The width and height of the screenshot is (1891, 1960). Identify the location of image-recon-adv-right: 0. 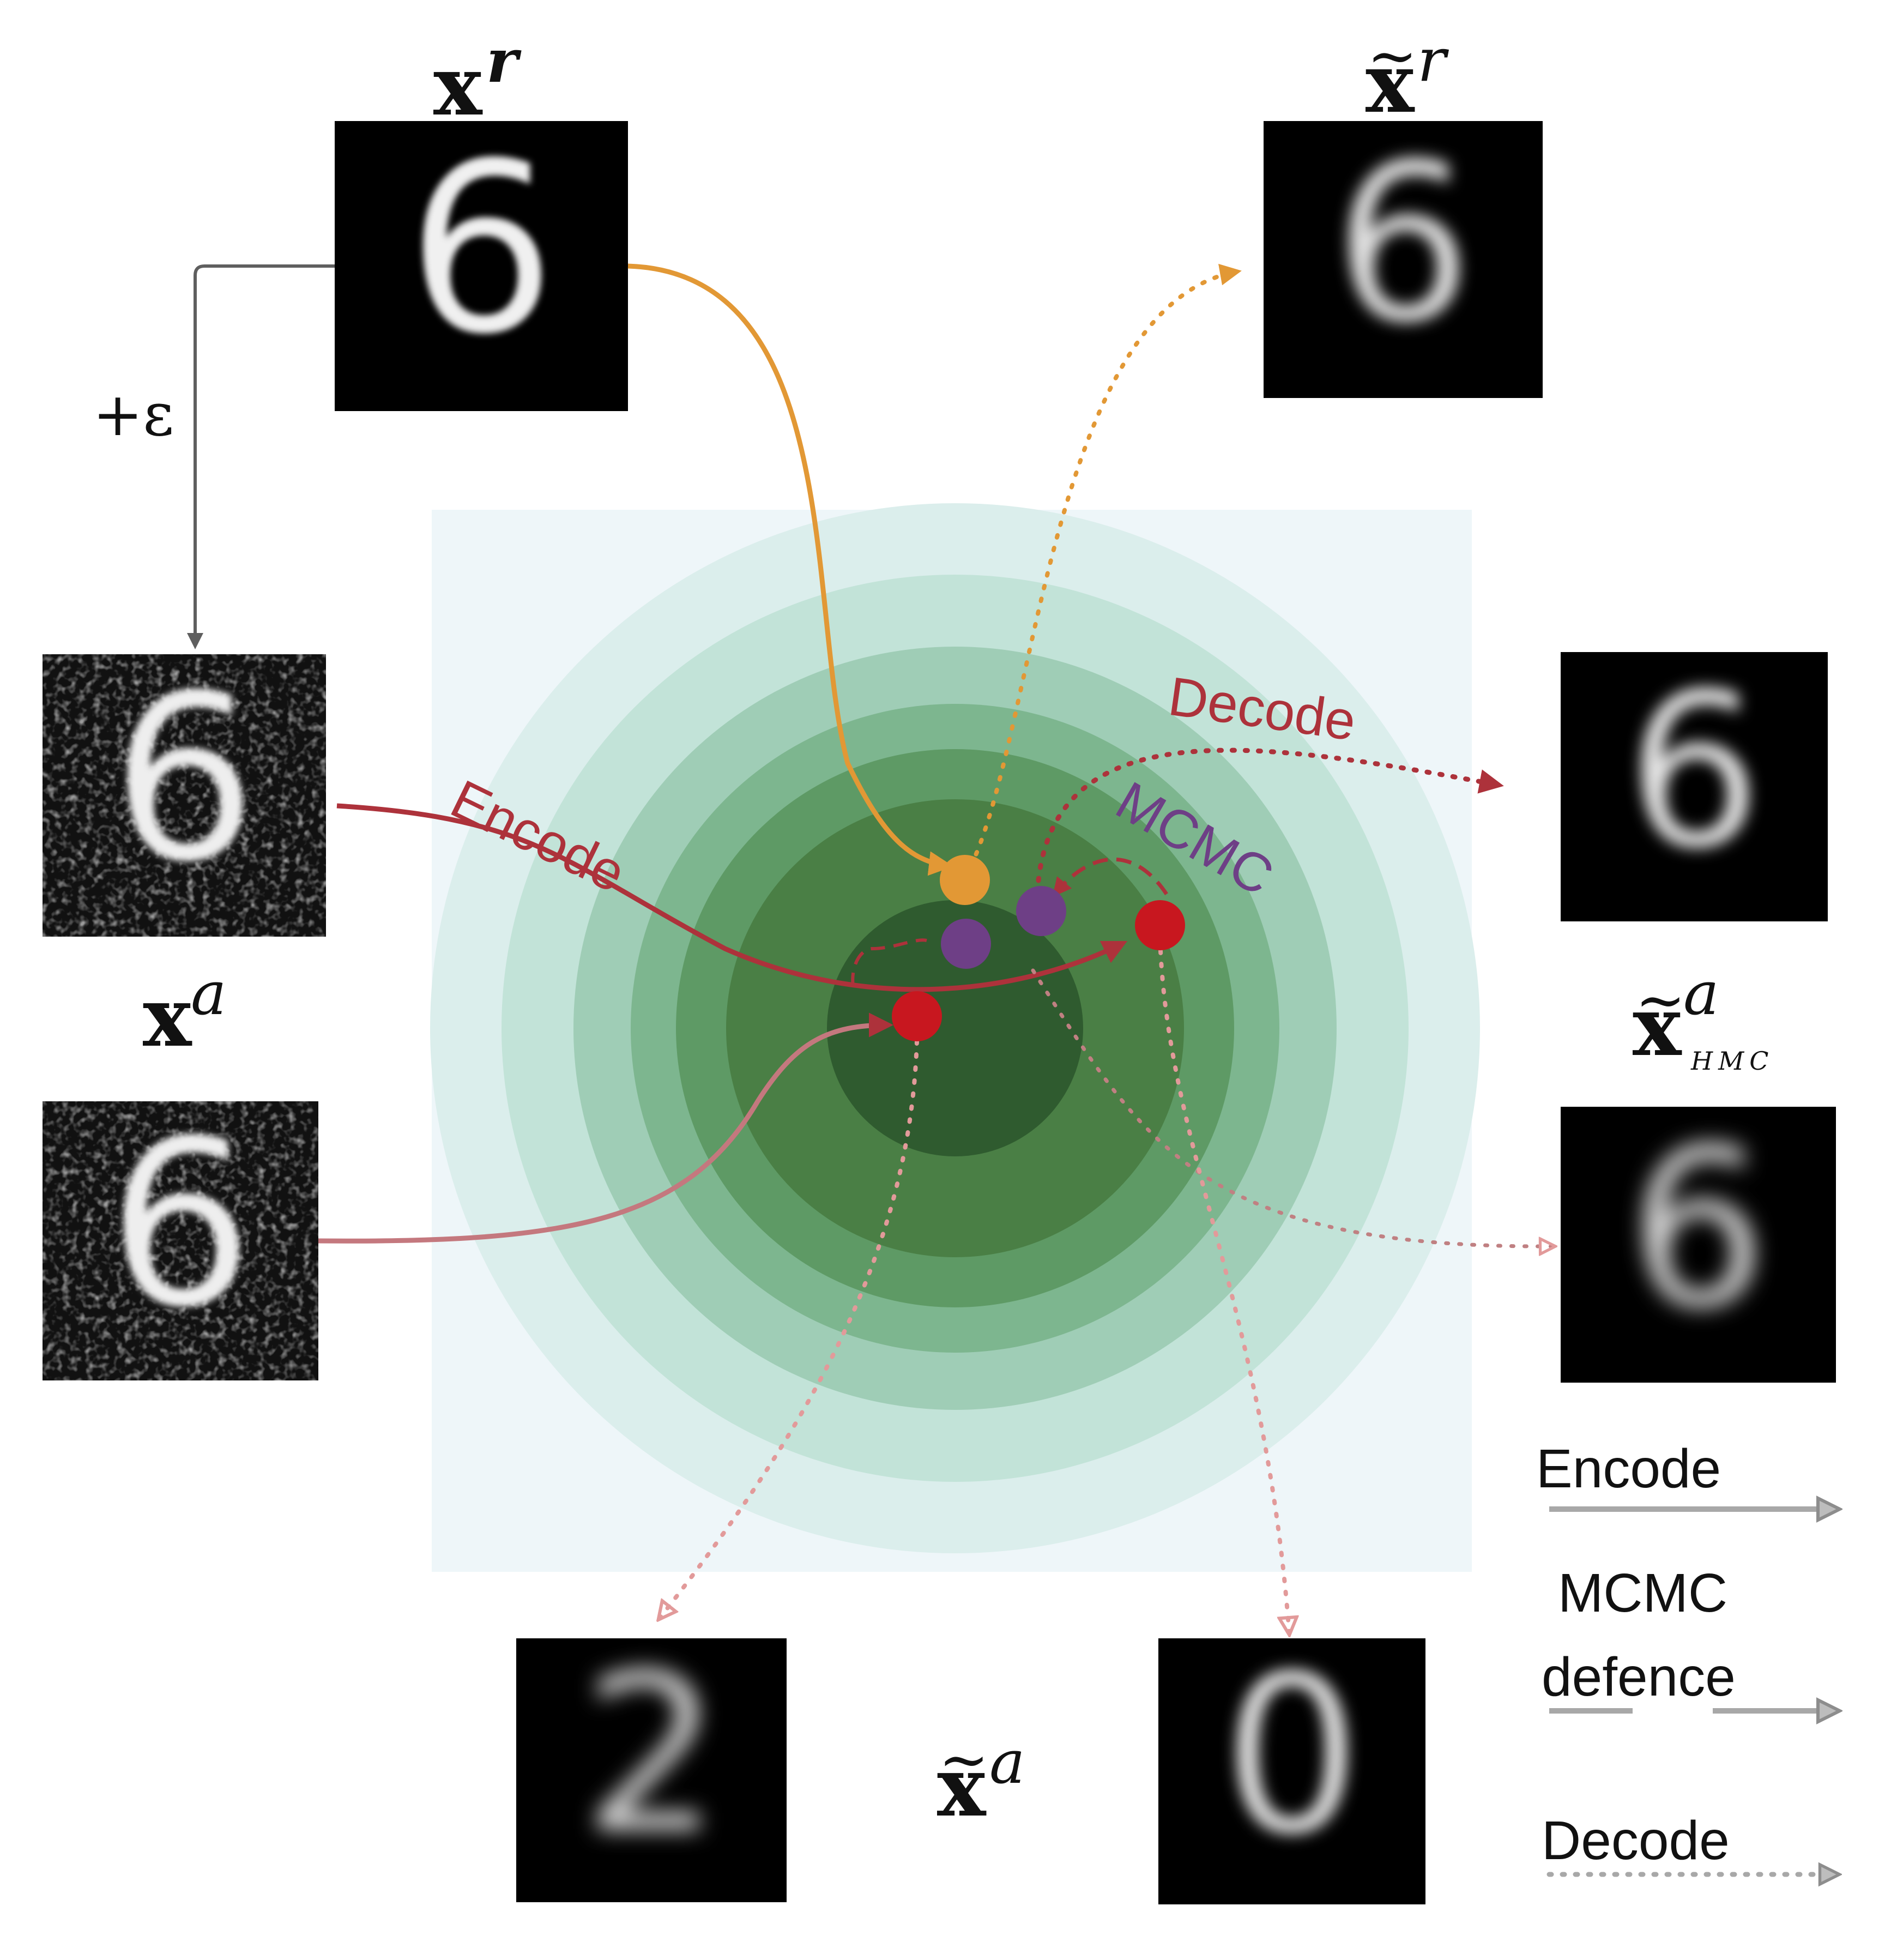
(1292, 1766).